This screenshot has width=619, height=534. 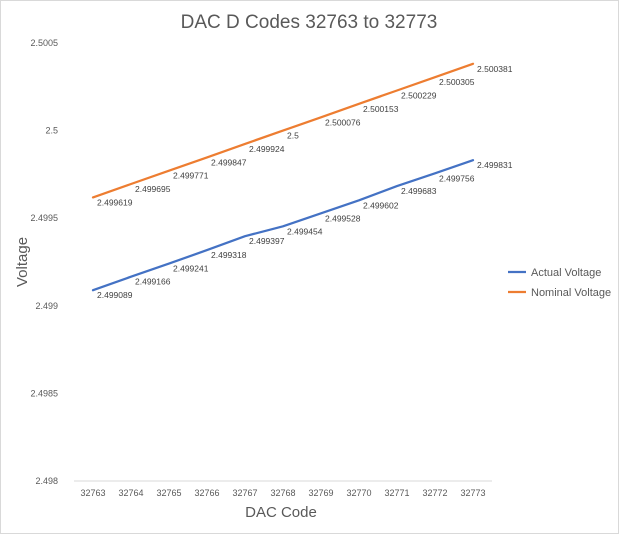 I want to click on data-label: 2.499397, so click(x=267, y=241).